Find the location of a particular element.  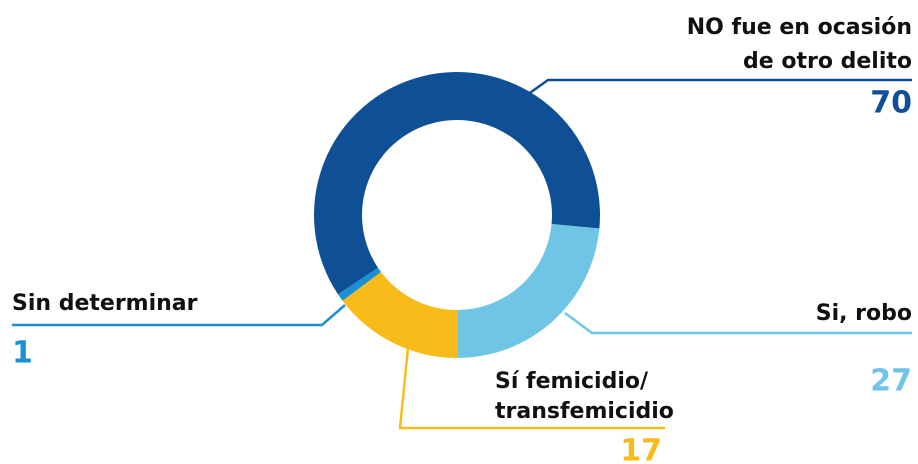

category-label: de otro delito is located at coordinates (827, 61).